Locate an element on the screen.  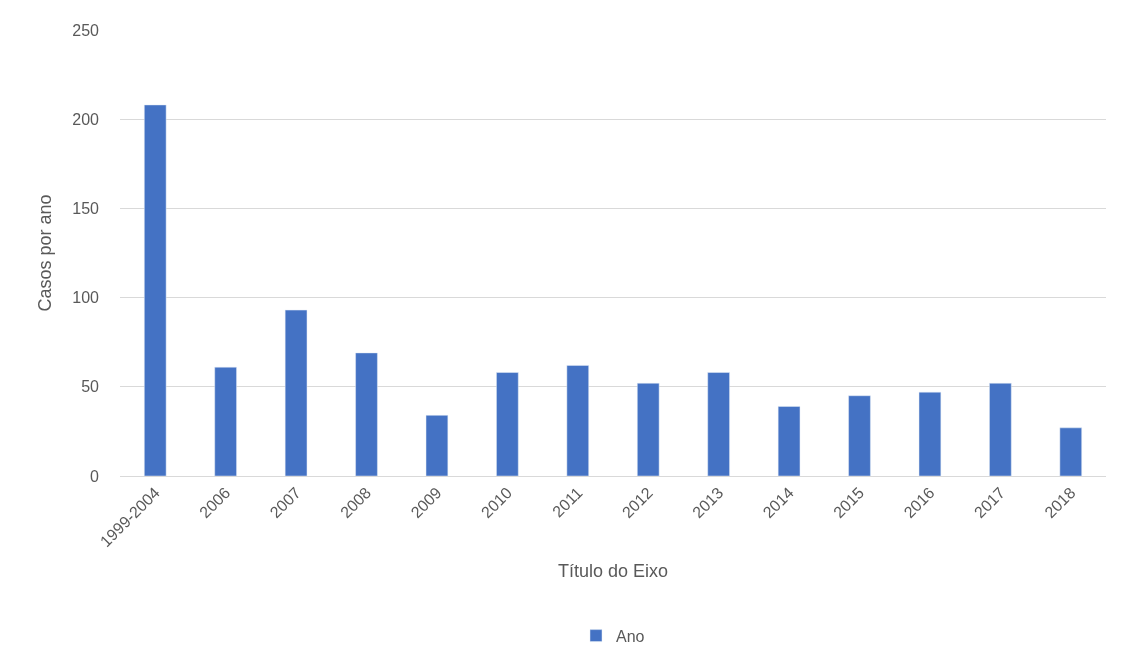
y-tick-label: 250 is located at coordinates (86, 30).